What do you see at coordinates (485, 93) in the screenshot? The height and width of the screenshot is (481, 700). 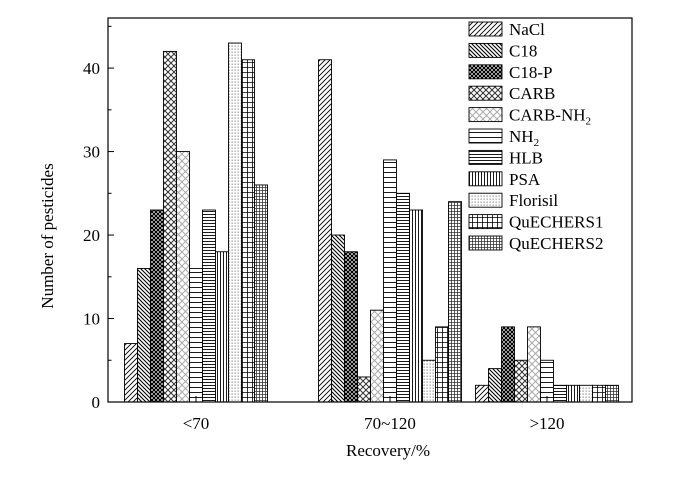 I see `legend-swatch-carb` at bounding box center [485, 93].